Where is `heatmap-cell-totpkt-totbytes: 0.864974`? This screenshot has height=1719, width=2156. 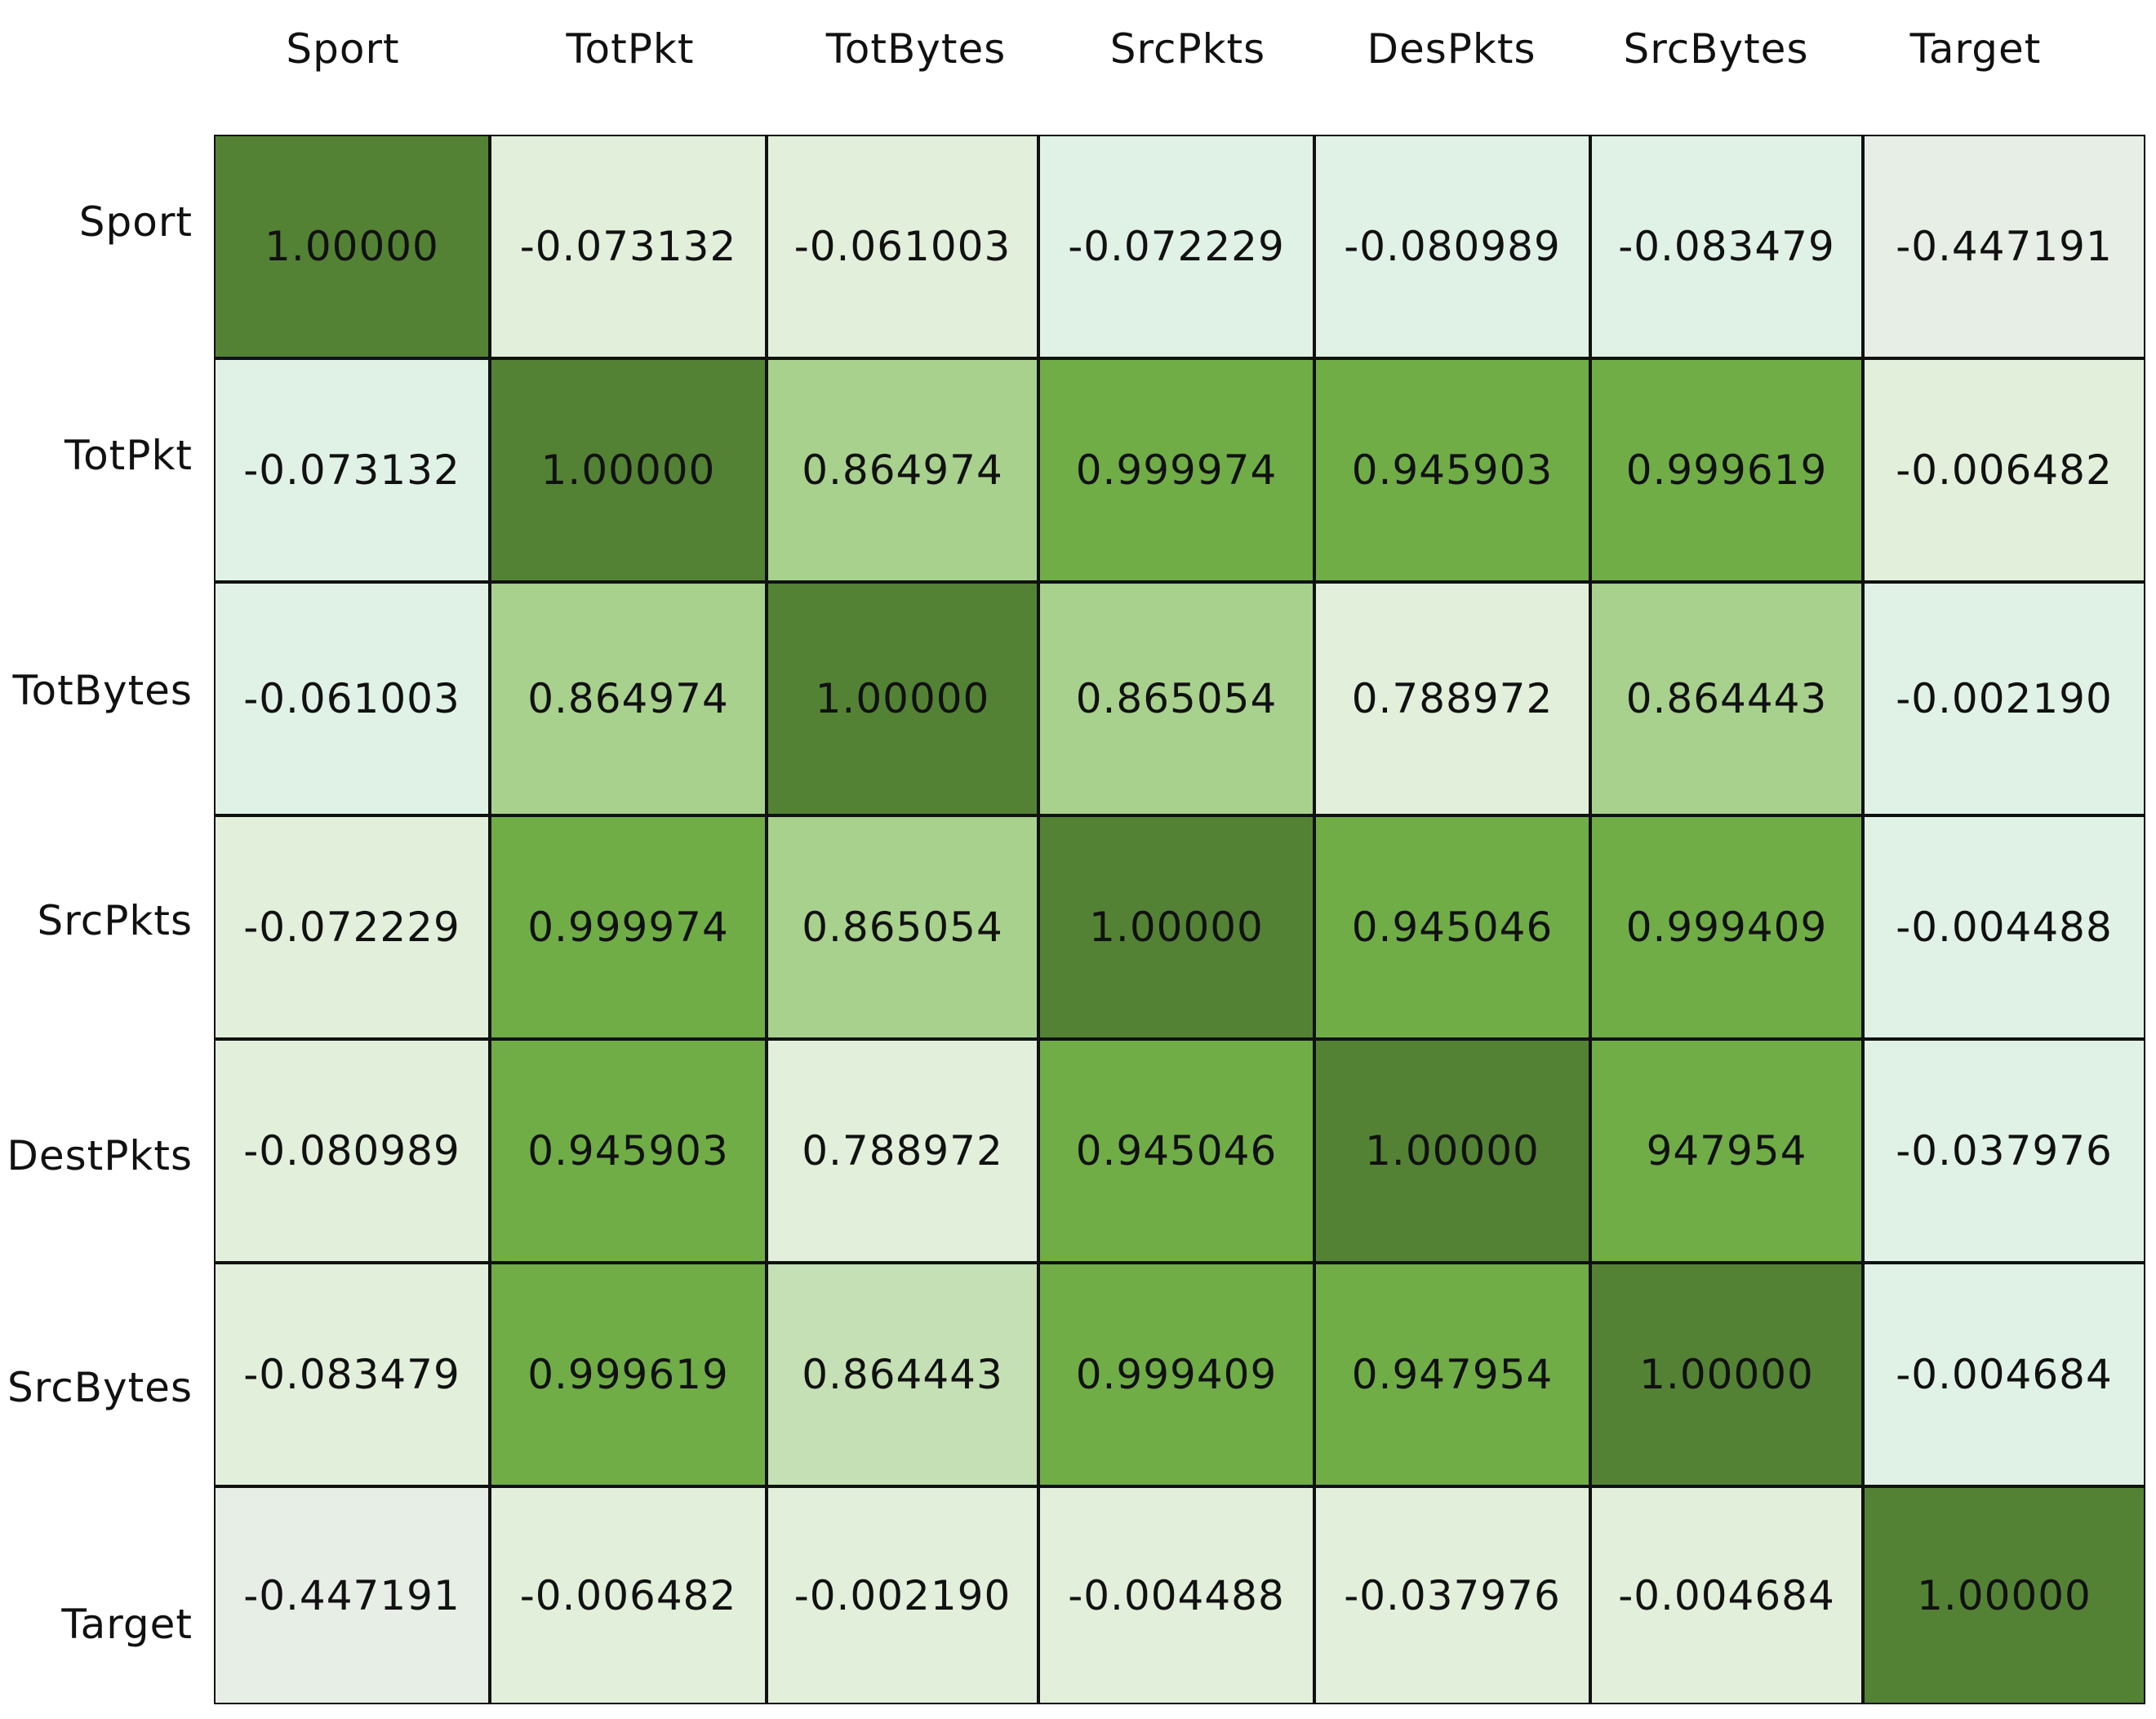 heatmap-cell-totpkt-totbytes: 0.864974 is located at coordinates (902, 470).